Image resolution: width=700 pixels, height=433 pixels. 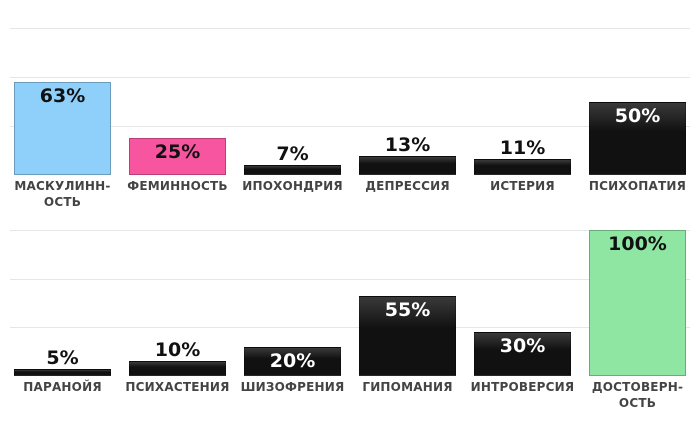 I want to click on category-label: ПСИХАСТЕНИЯ, so click(x=177, y=387).